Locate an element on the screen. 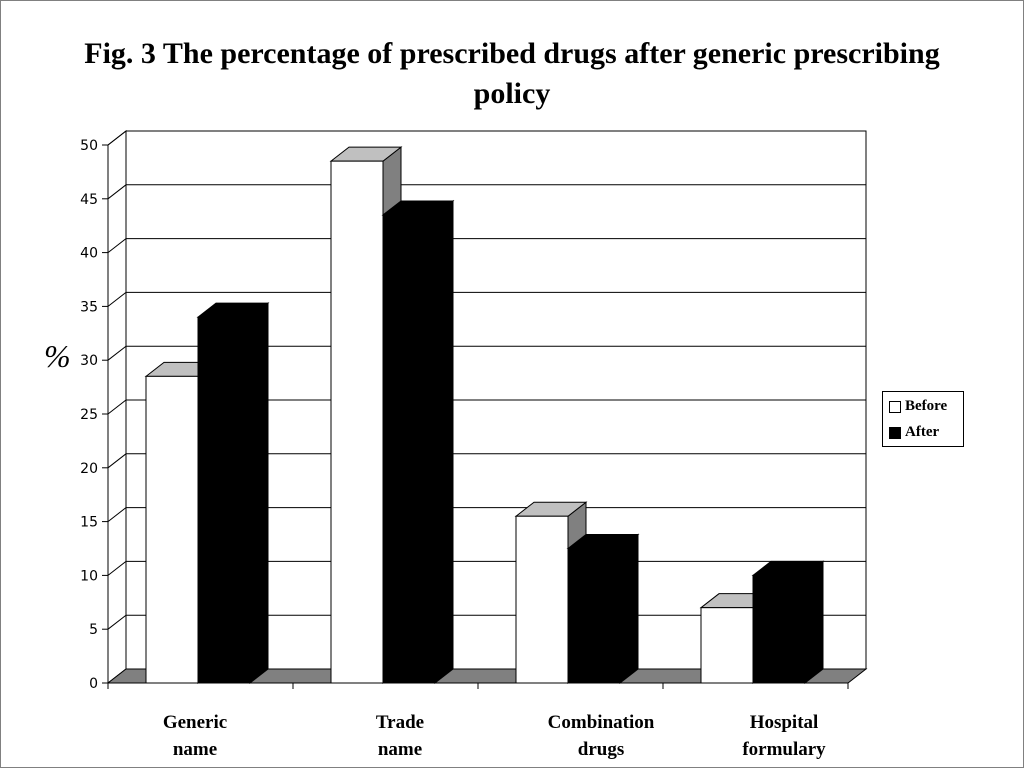 The image size is (1024, 768). x-tick-label-line: Generic is located at coordinates (195, 722).